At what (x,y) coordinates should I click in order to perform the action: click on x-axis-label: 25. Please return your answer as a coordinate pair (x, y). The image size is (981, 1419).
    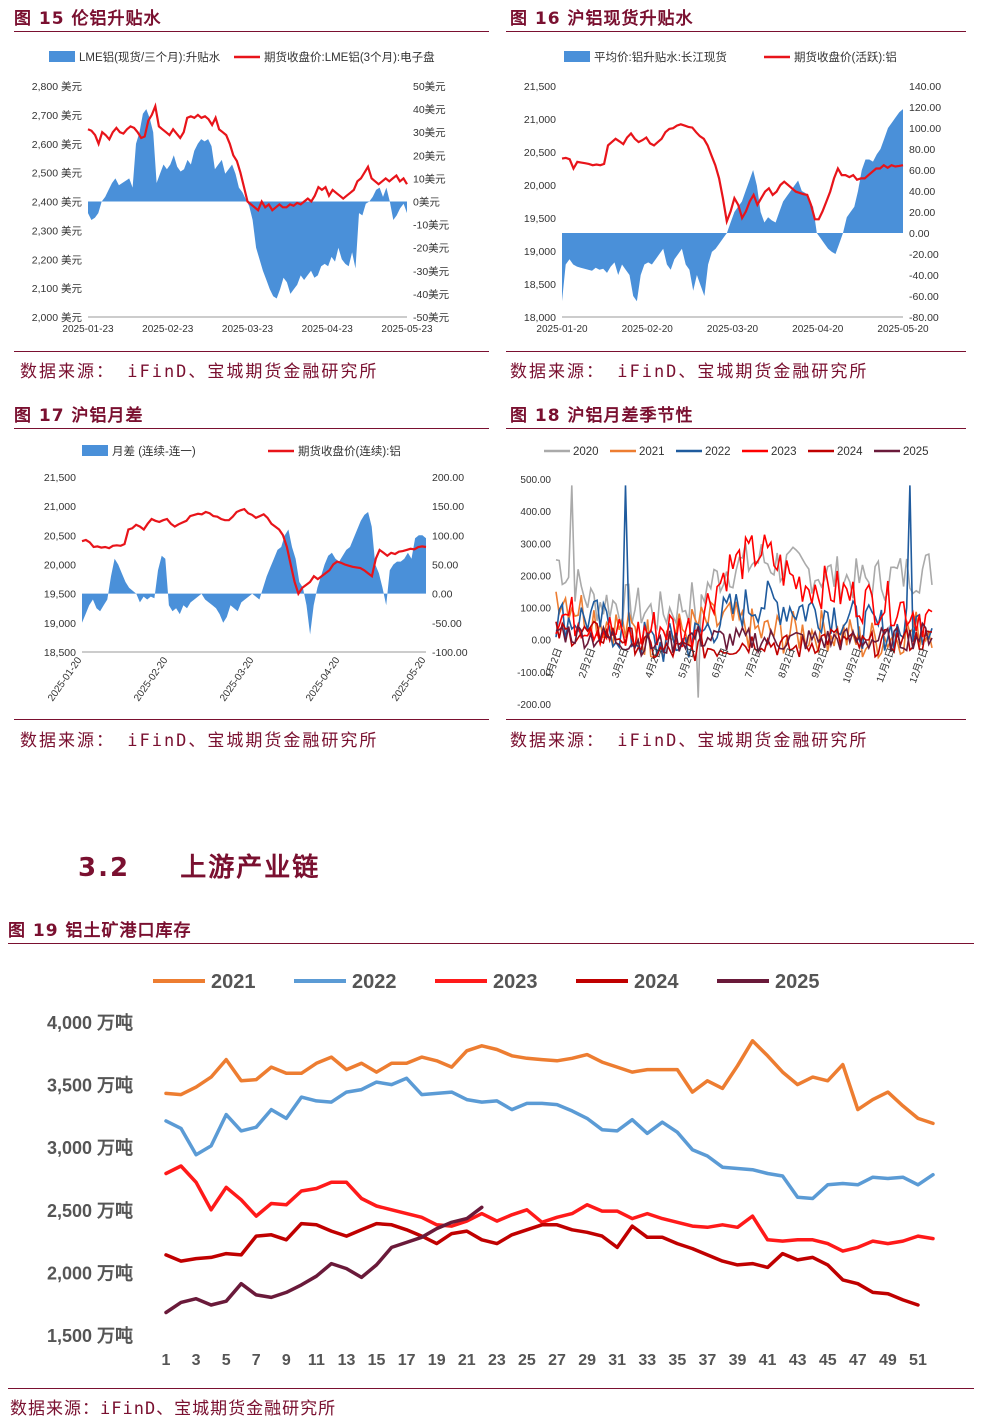
    Looking at the image, I should click on (527, 1360).